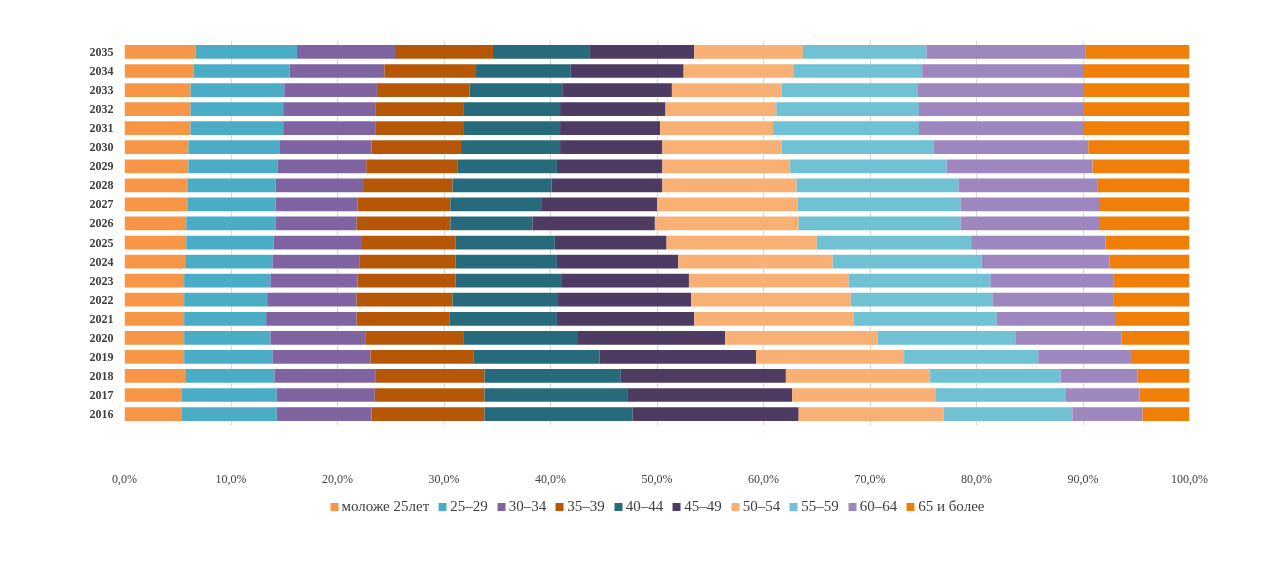  I want to click on x-tick-label: 0,0%, so click(124, 478).